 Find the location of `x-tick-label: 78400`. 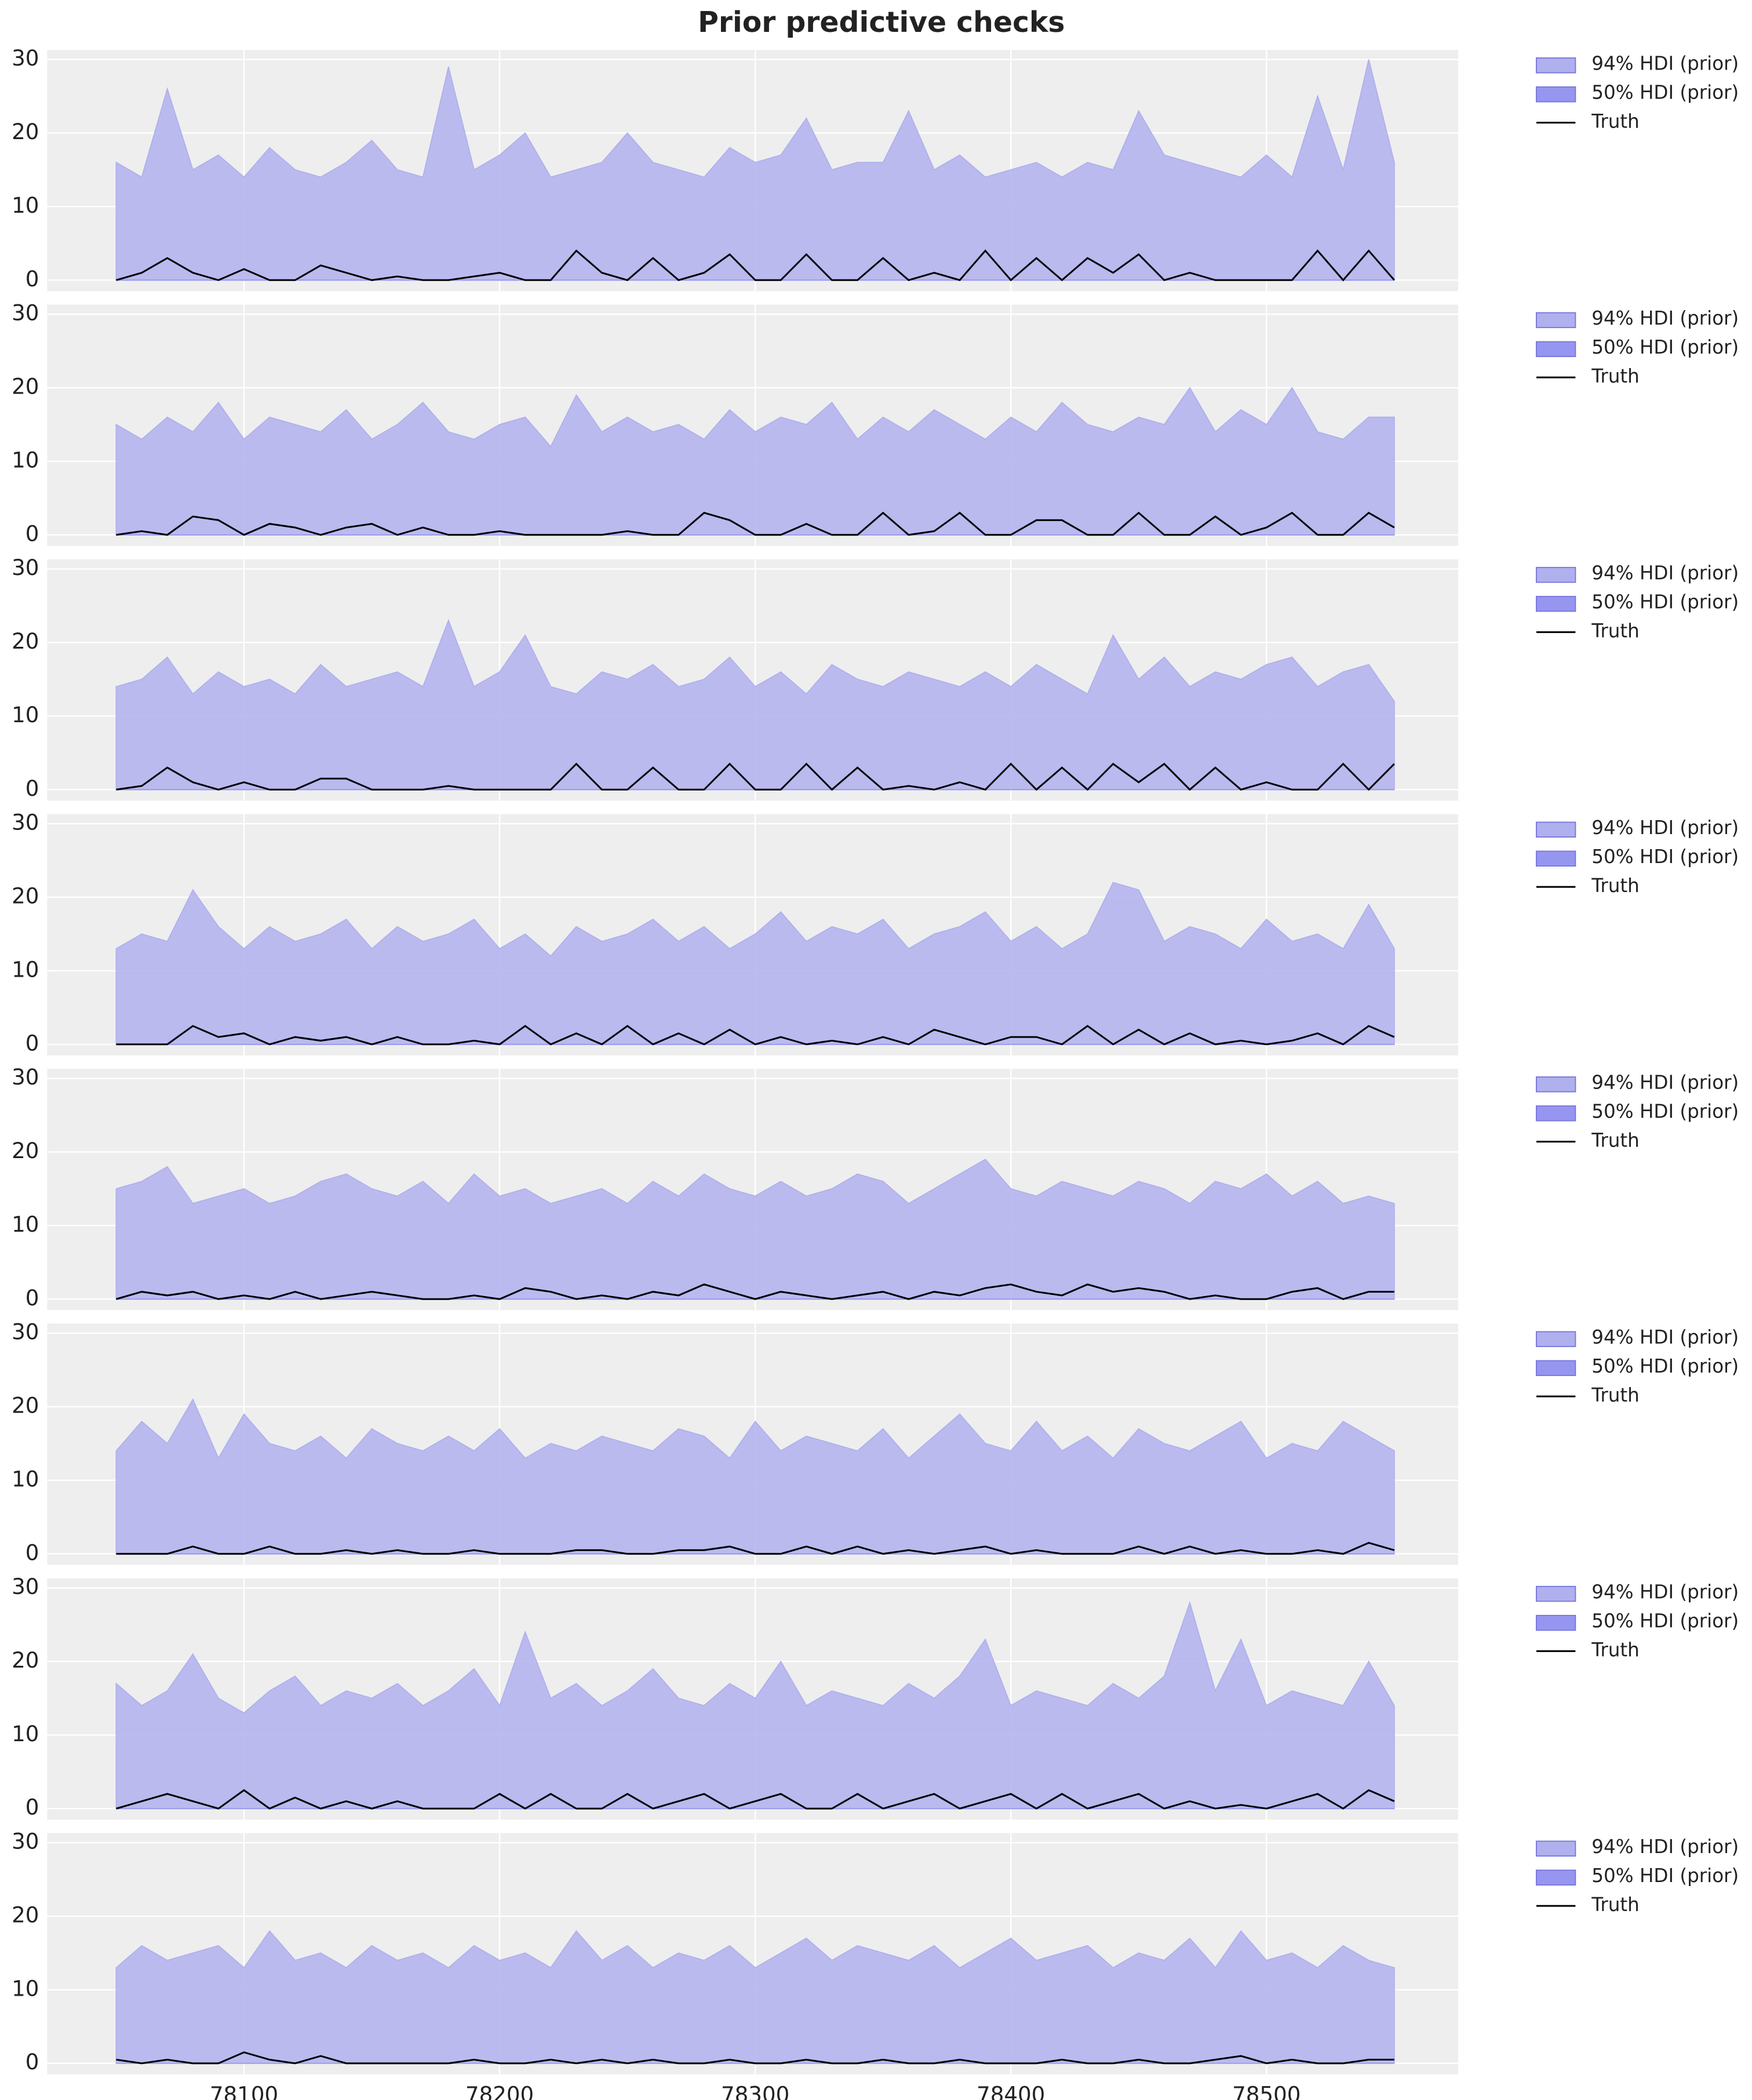

x-tick-label: 78400 is located at coordinates (1011, 2090).